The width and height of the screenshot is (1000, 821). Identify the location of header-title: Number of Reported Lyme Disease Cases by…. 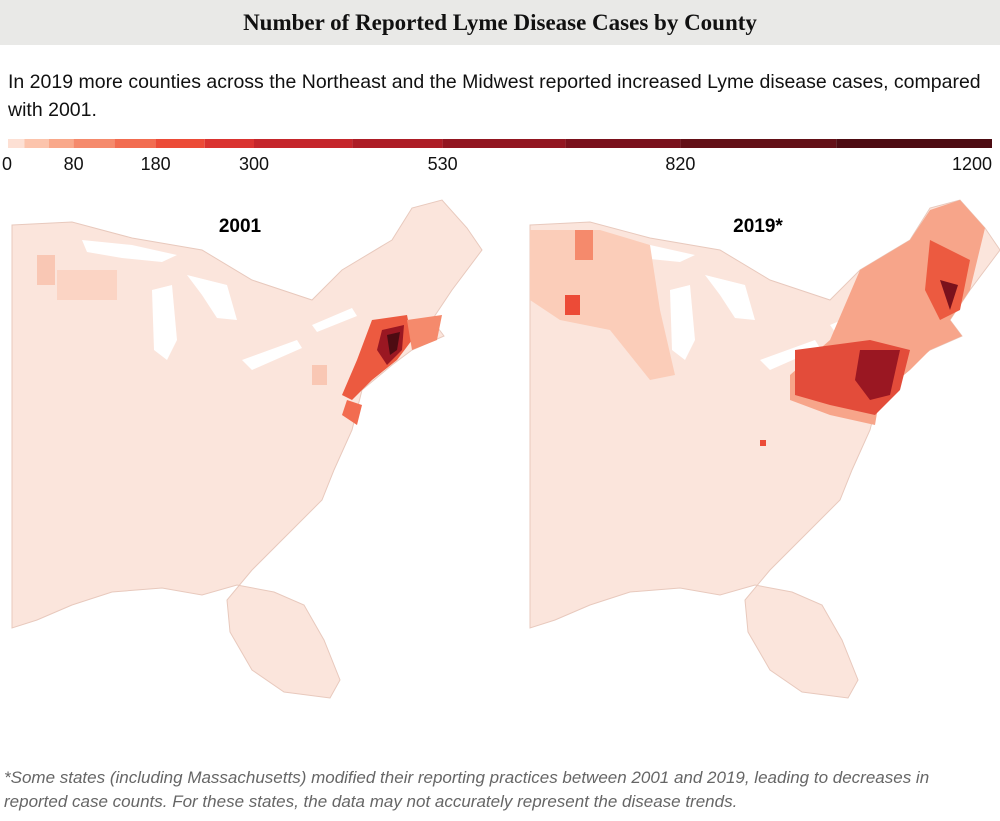
(500, 22).